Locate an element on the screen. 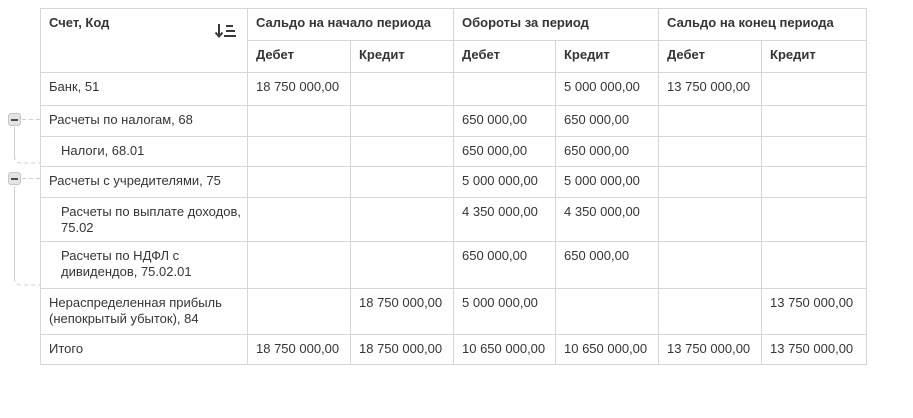 The height and width of the screenshot is (418, 913). header-row-groups: Счет, Код is located at coordinates (454, 40).